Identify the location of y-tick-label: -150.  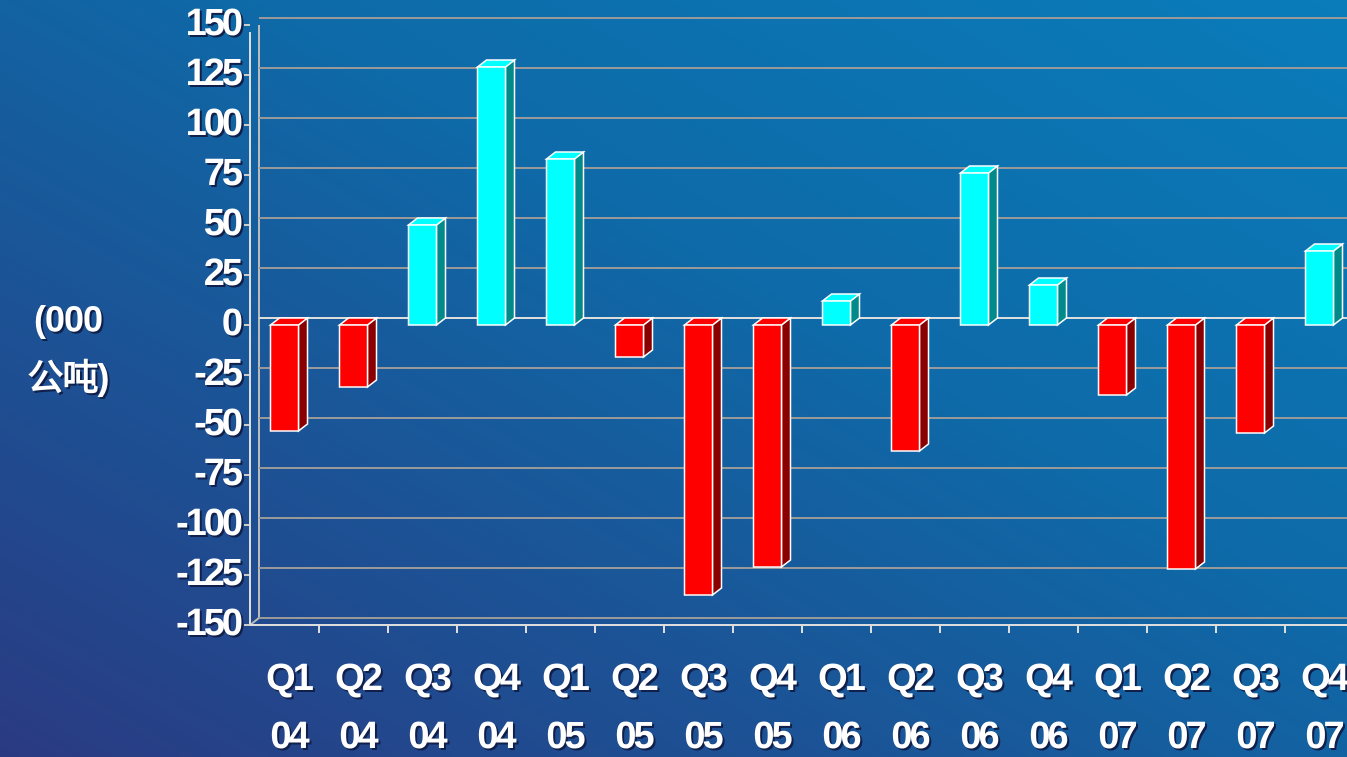
(209, 623).